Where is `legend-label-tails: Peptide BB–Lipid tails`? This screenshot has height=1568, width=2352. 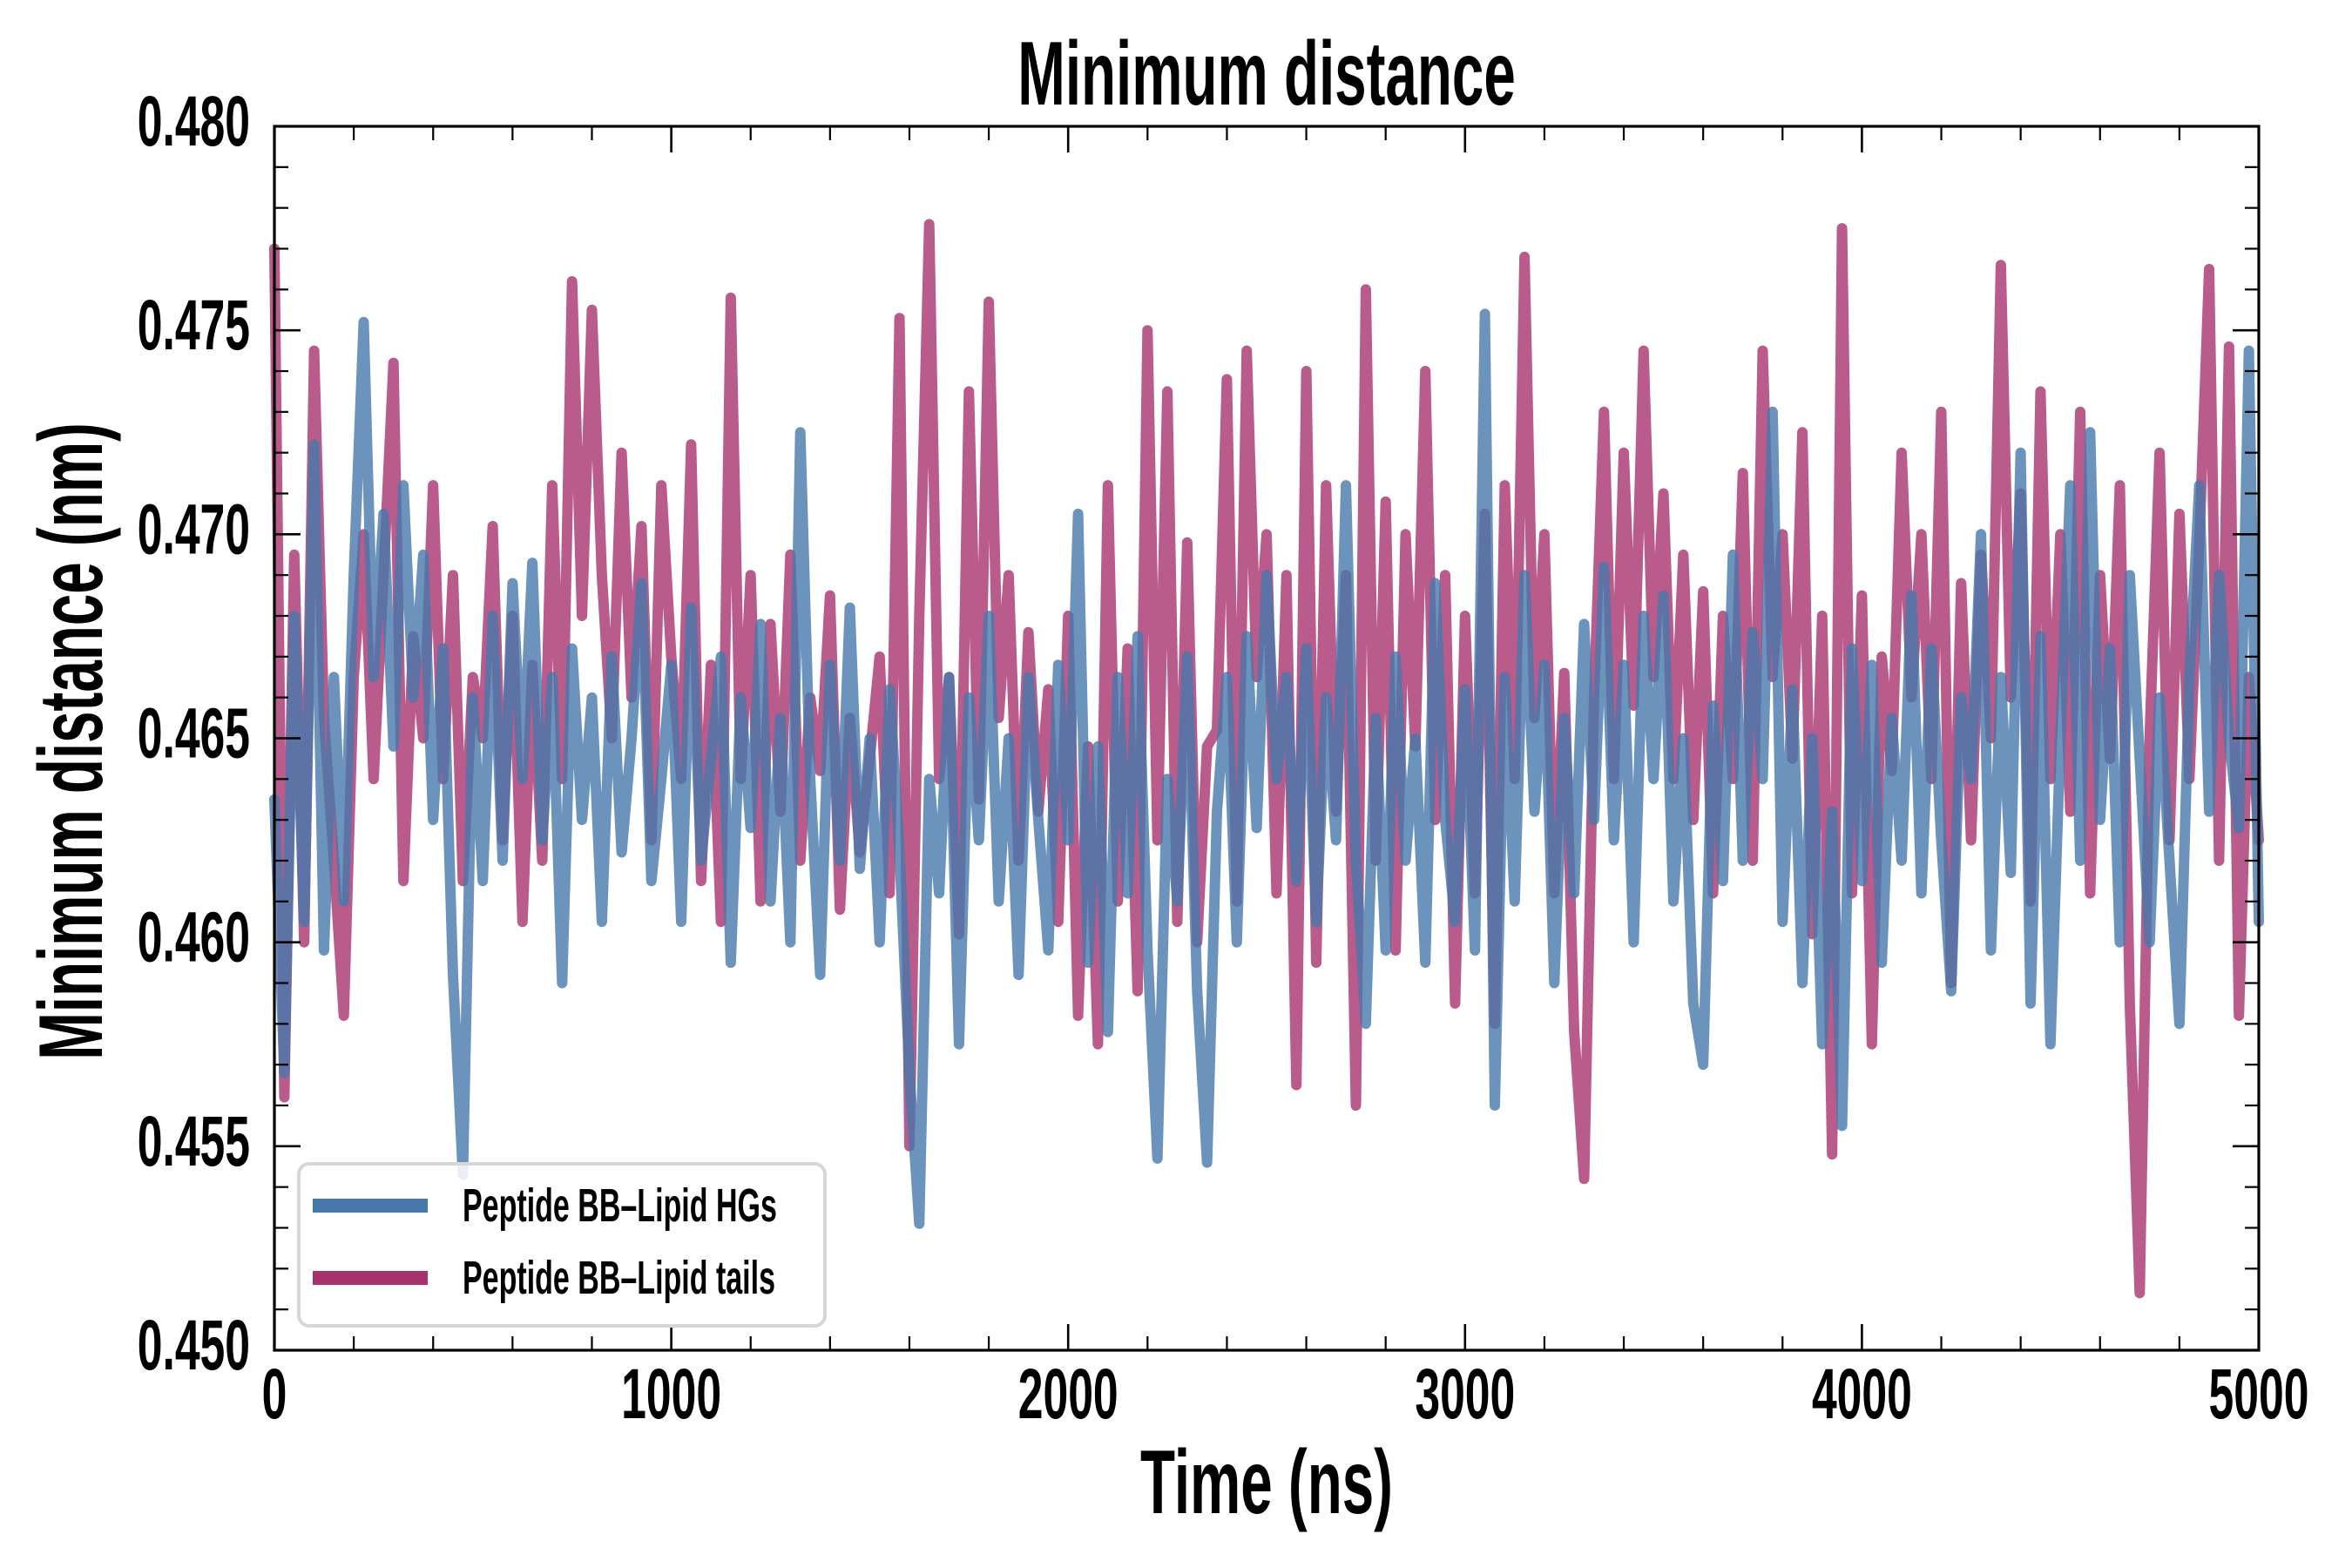
legend-label-tails: Peptide BB–Lipid tails is located at coordinates (619, 1277).